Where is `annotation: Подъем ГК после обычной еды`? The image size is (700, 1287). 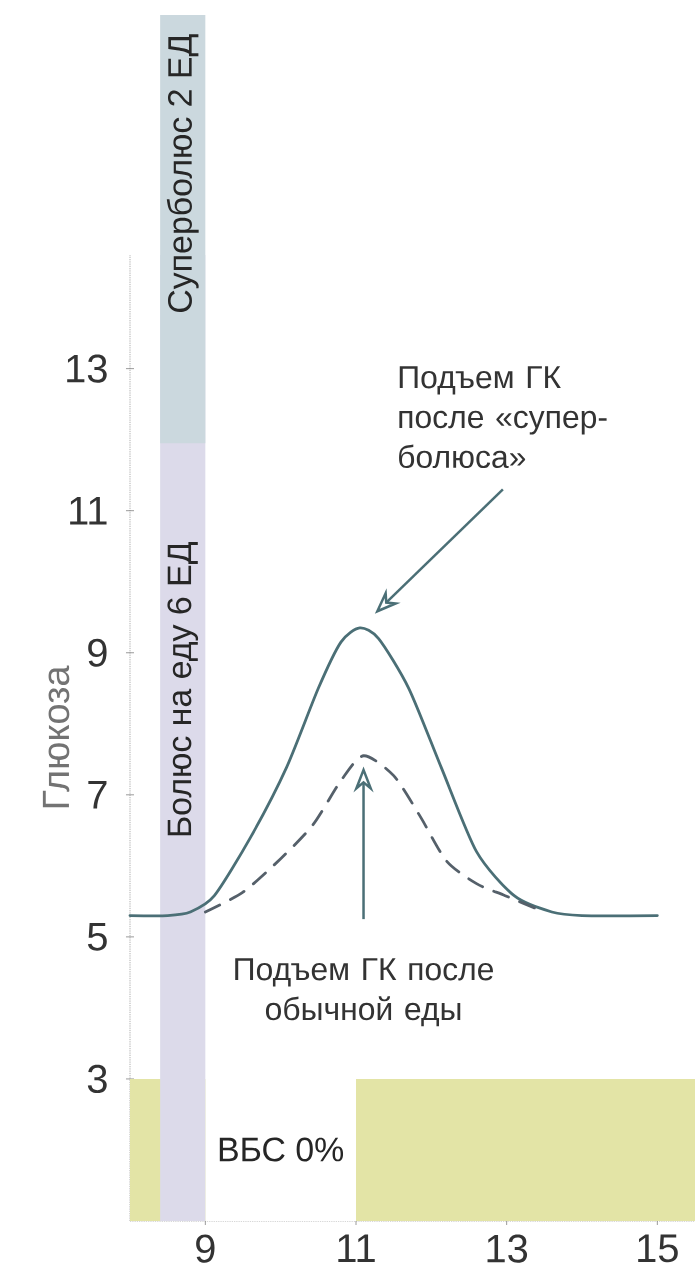 annotation: Подъем ГК после обычной еды is located at coordinates (364, 992).